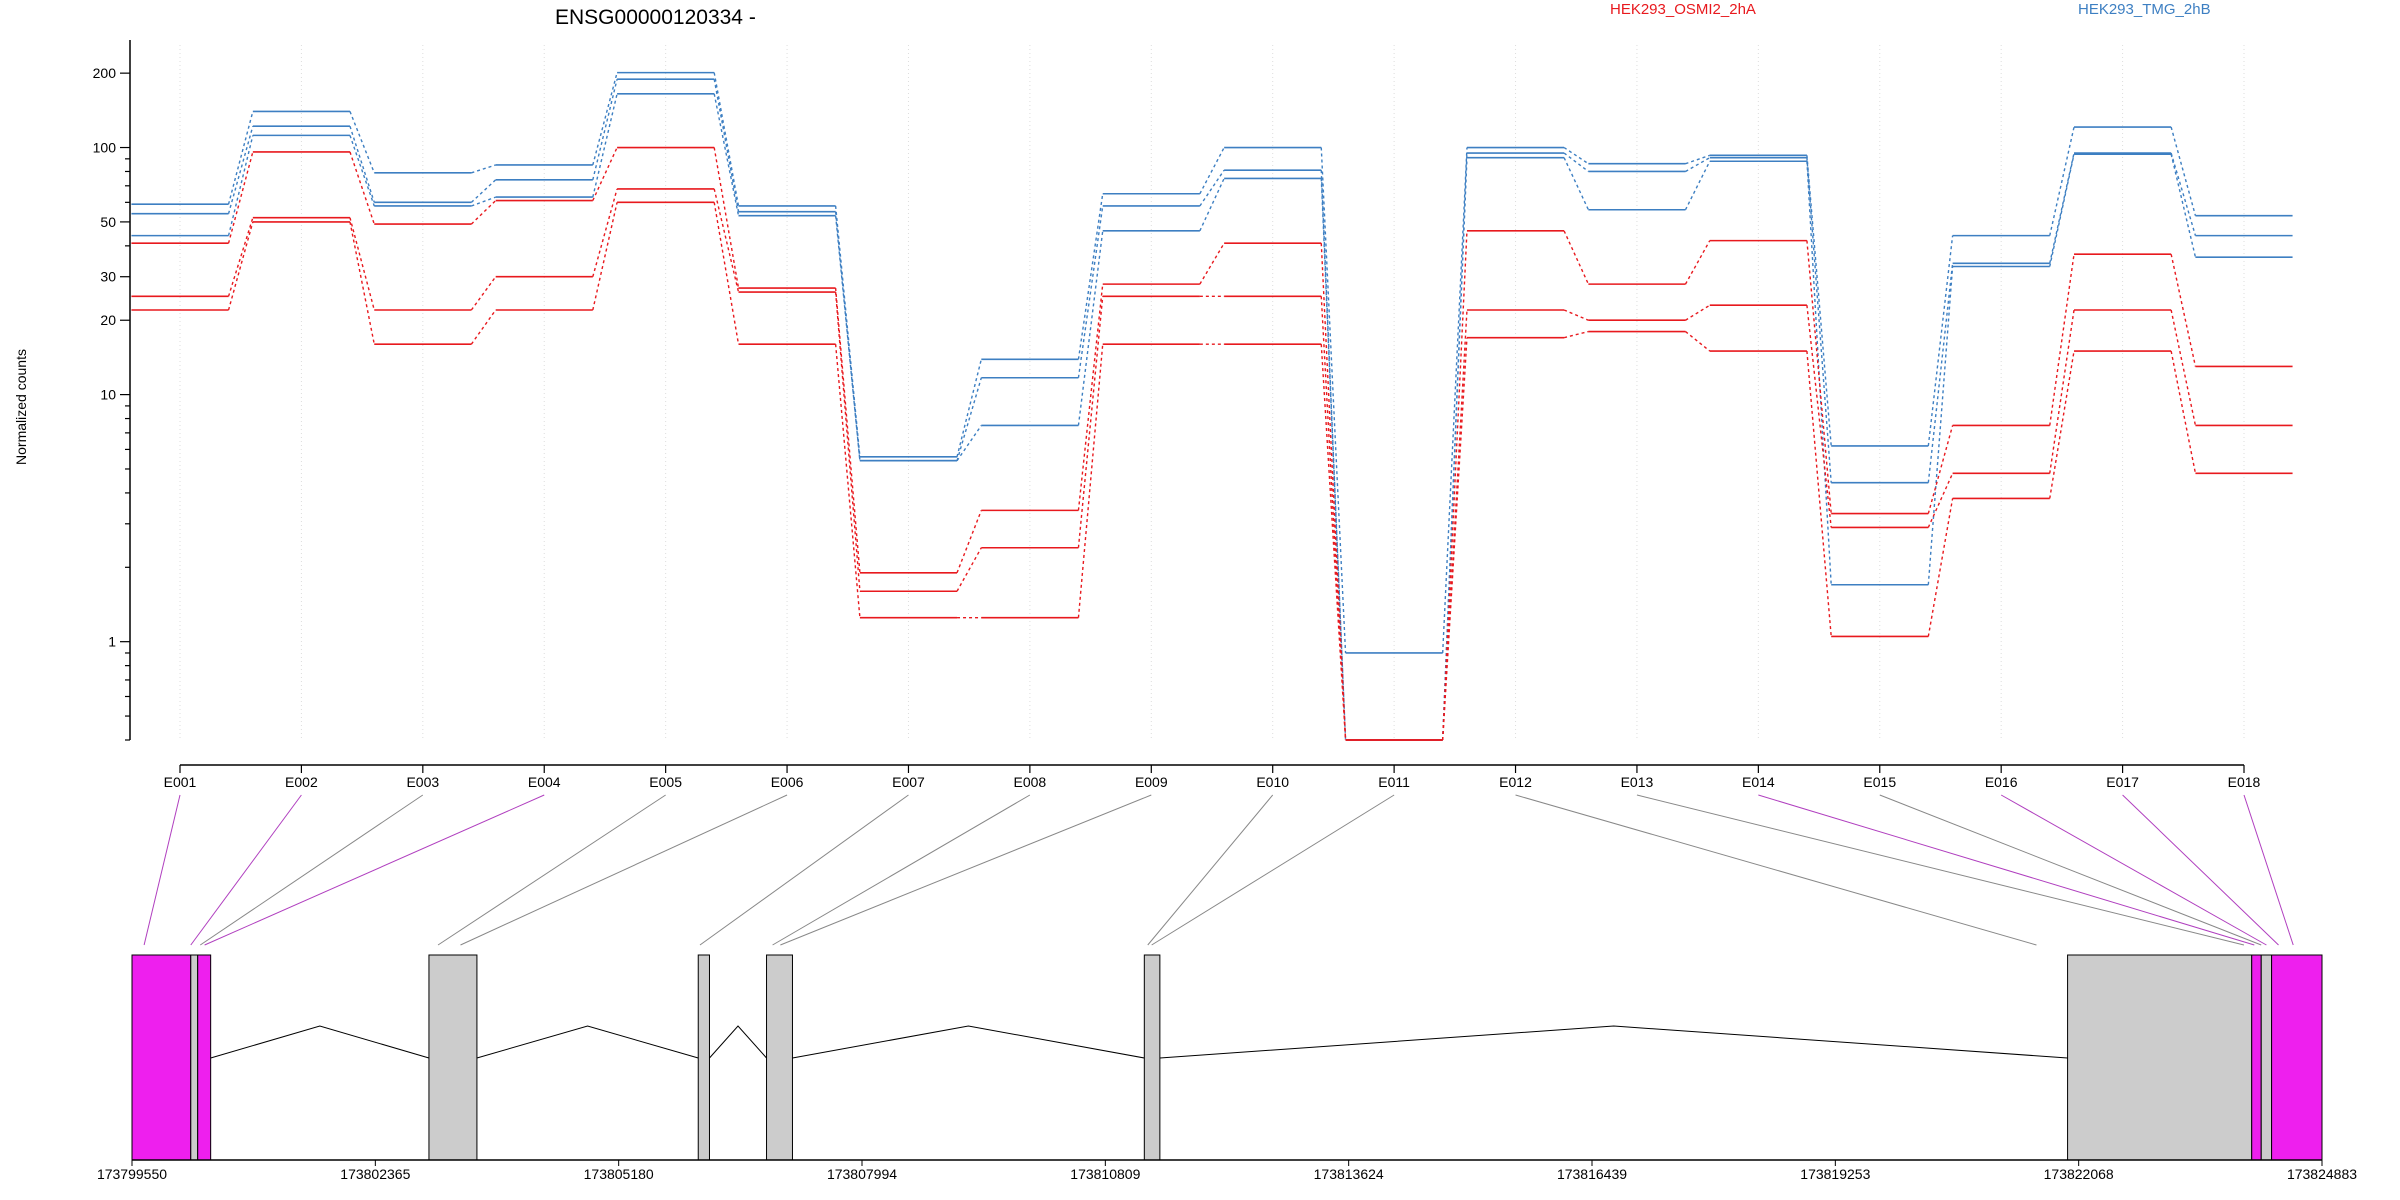  I want to click on x-tick-label: E015, so click(1879, 782).